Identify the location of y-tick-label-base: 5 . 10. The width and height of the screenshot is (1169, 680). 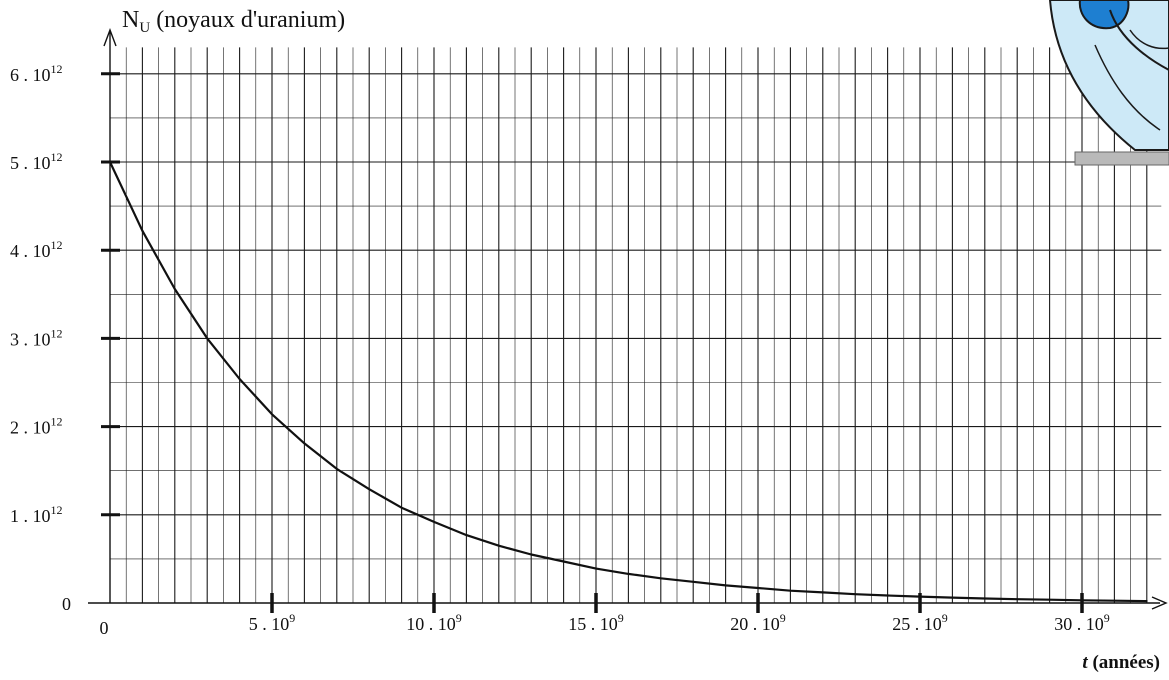
(30, 163).